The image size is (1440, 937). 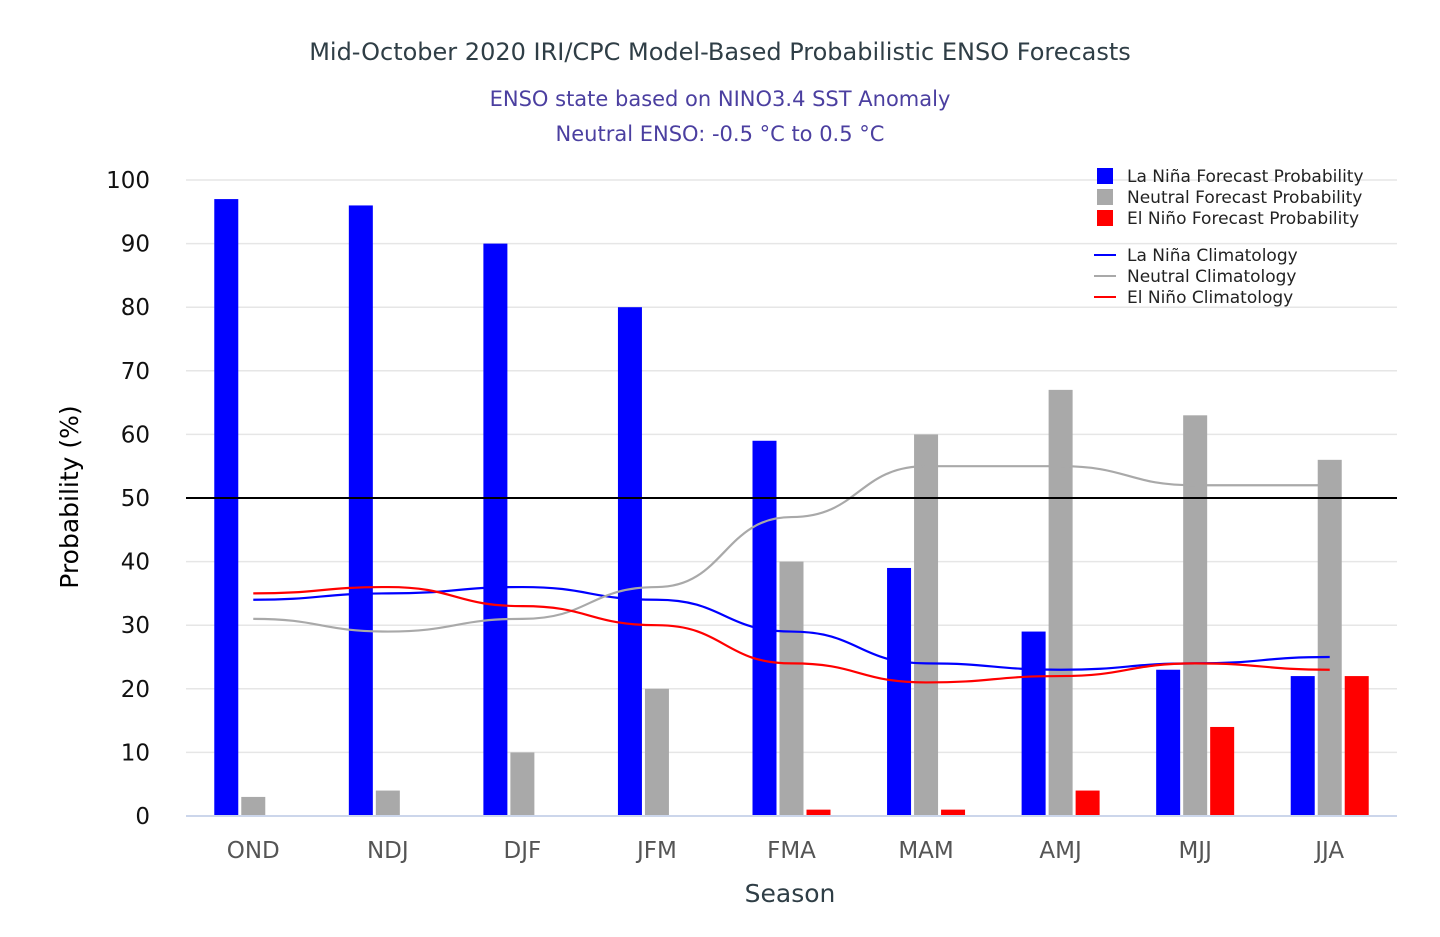 What do you see at coordinates (656, 851) in the screenshot?
I see `x-tick-label: JFM` at bounding box center [656, 851].